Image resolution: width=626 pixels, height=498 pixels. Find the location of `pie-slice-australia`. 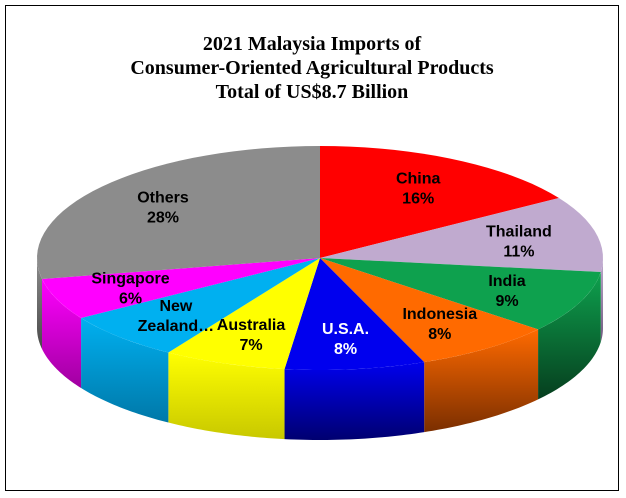

pie-slice-australia is located at coordinates (244, 314).